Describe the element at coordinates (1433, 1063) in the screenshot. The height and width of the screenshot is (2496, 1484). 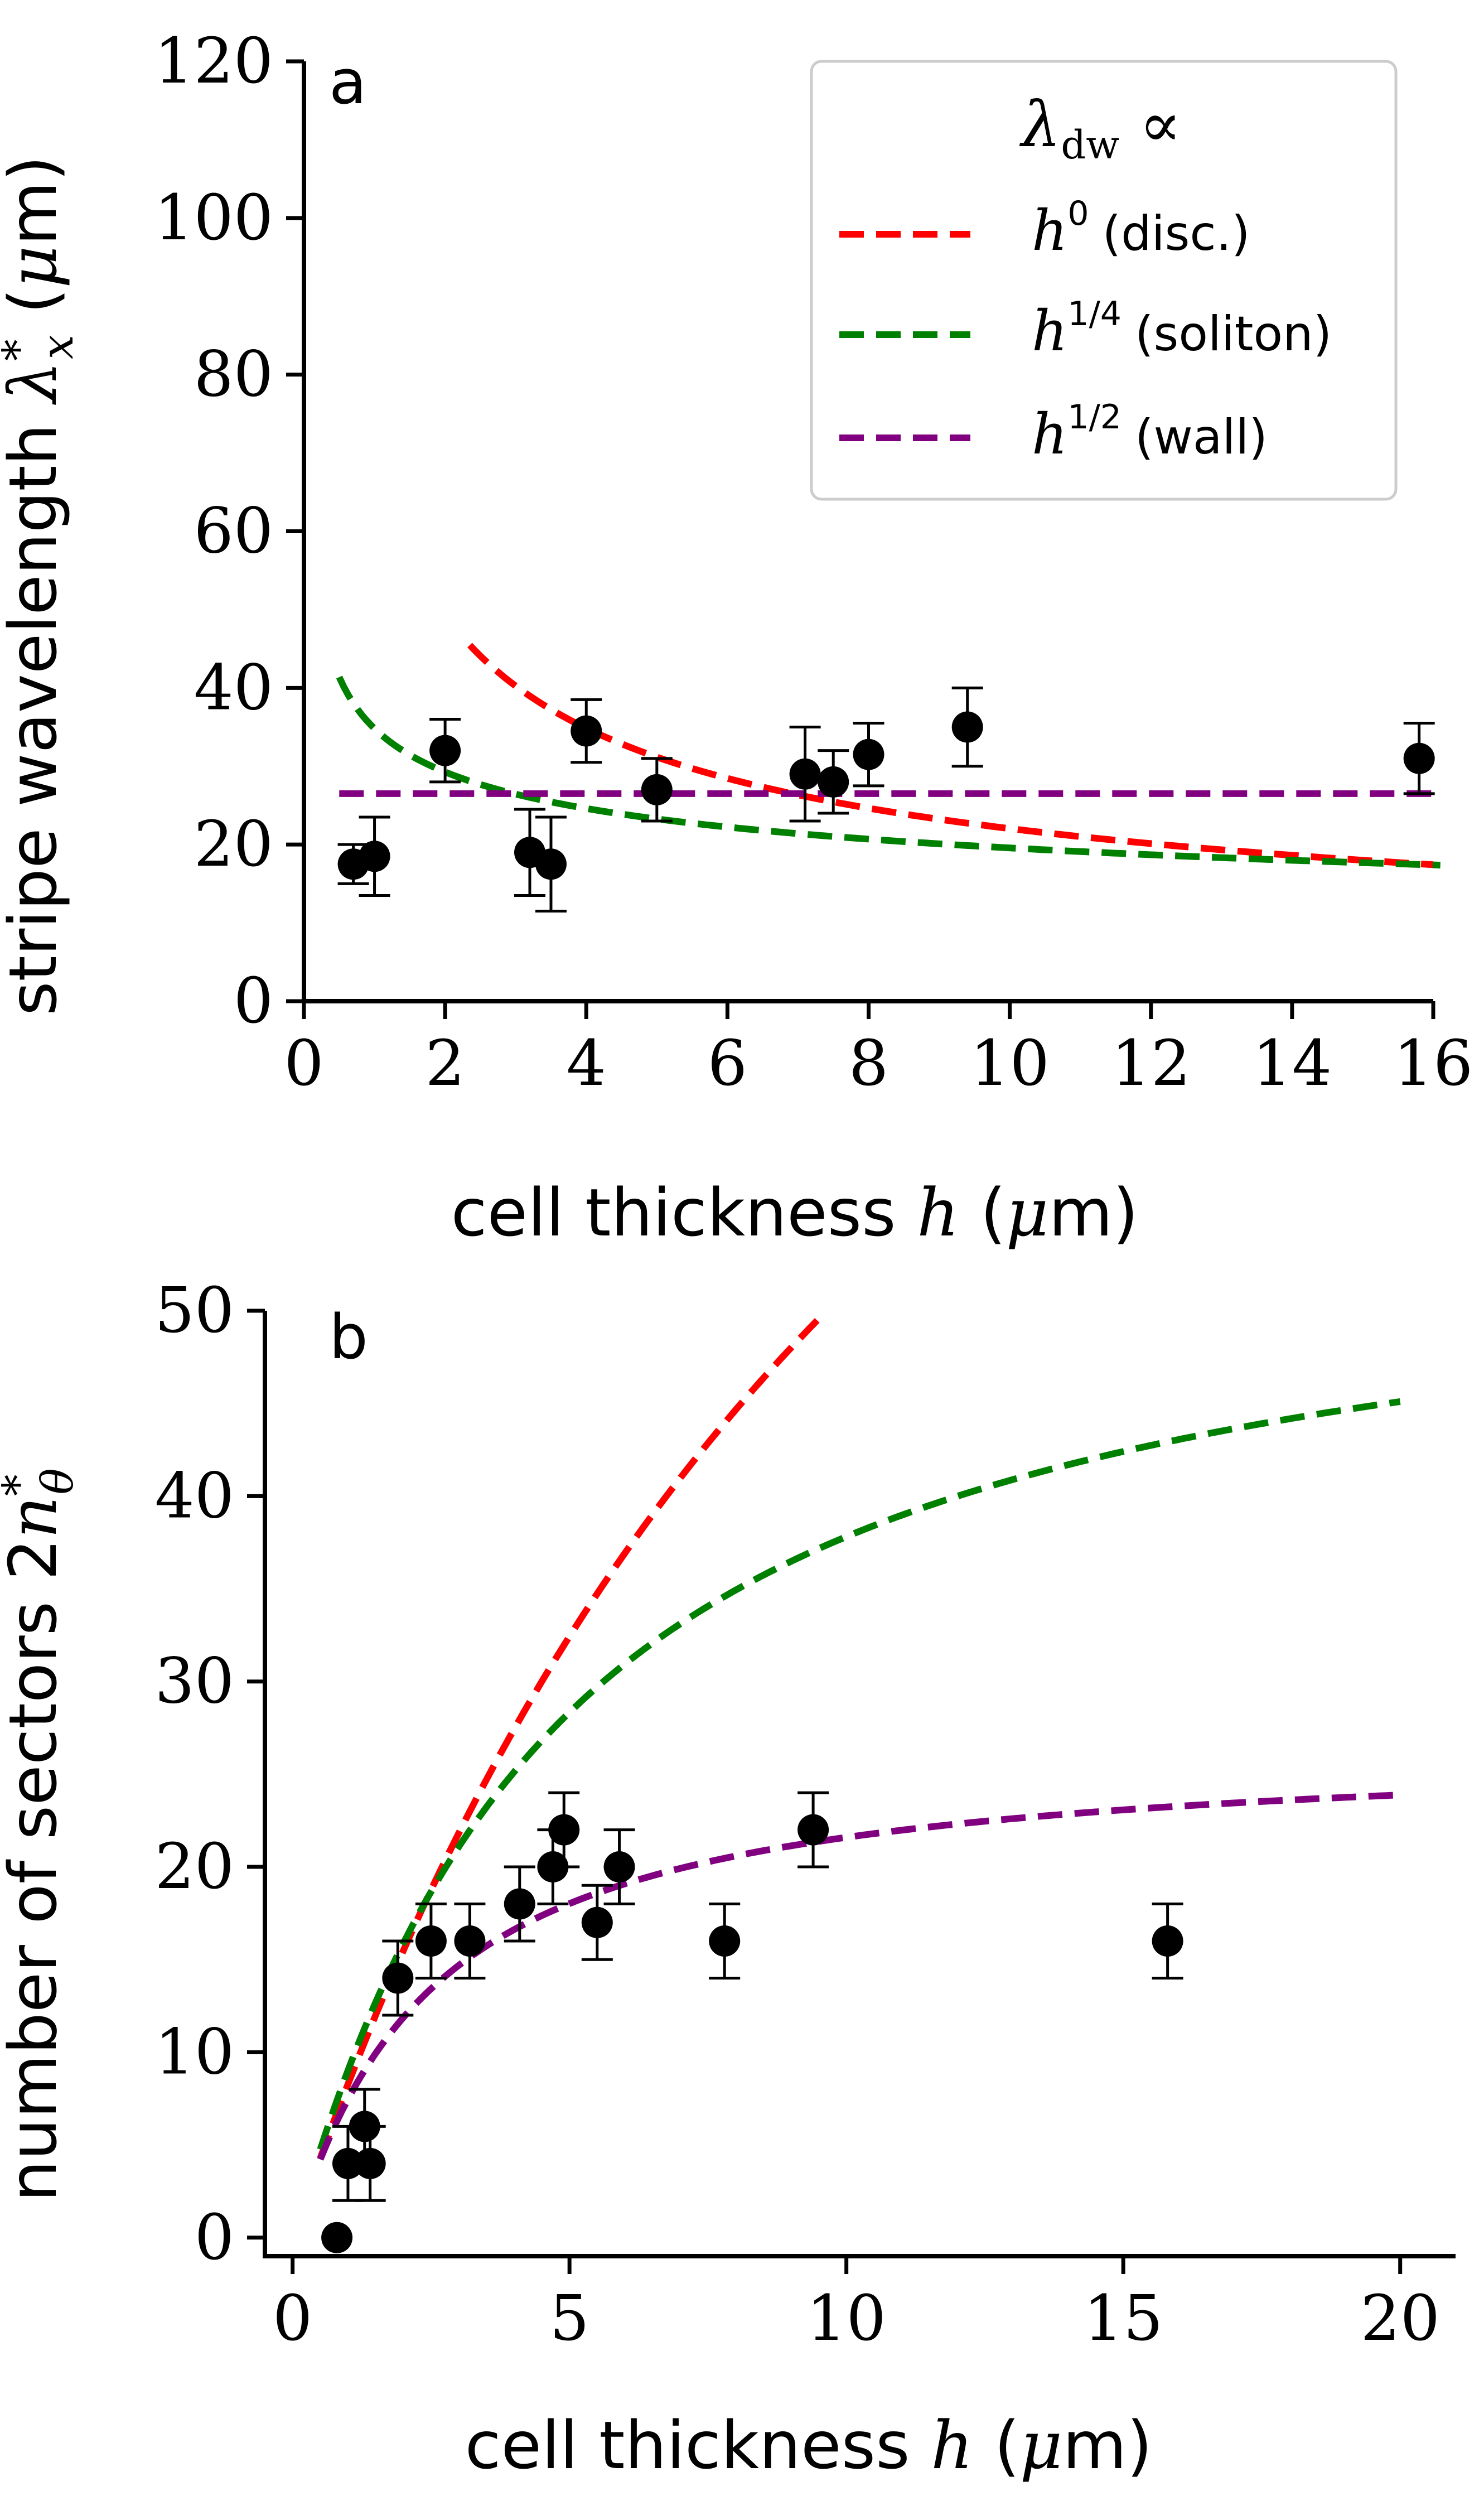
I see `x-tick-label: 16` at that location.